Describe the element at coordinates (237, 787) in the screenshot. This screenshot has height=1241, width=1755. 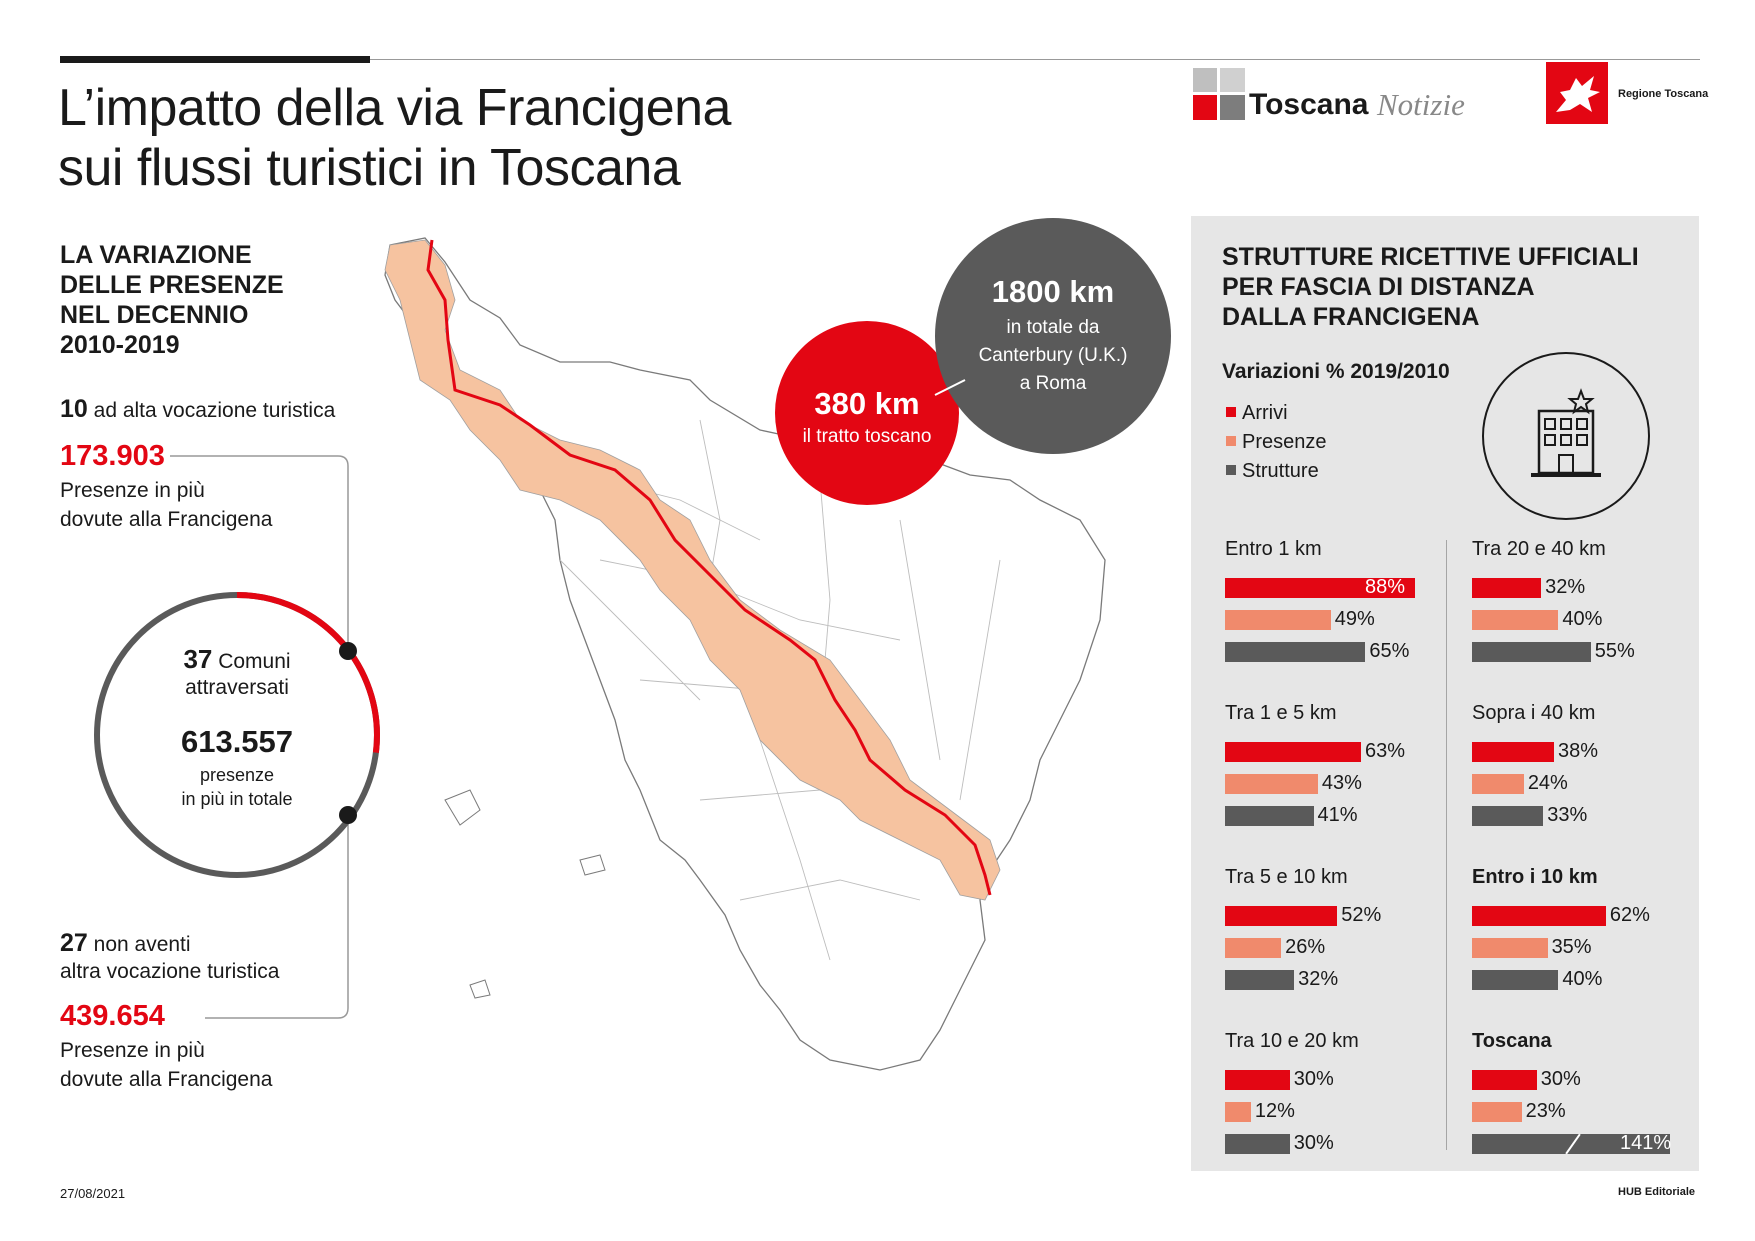
I see `circle-total-label: presenze in più in totale` at that location.